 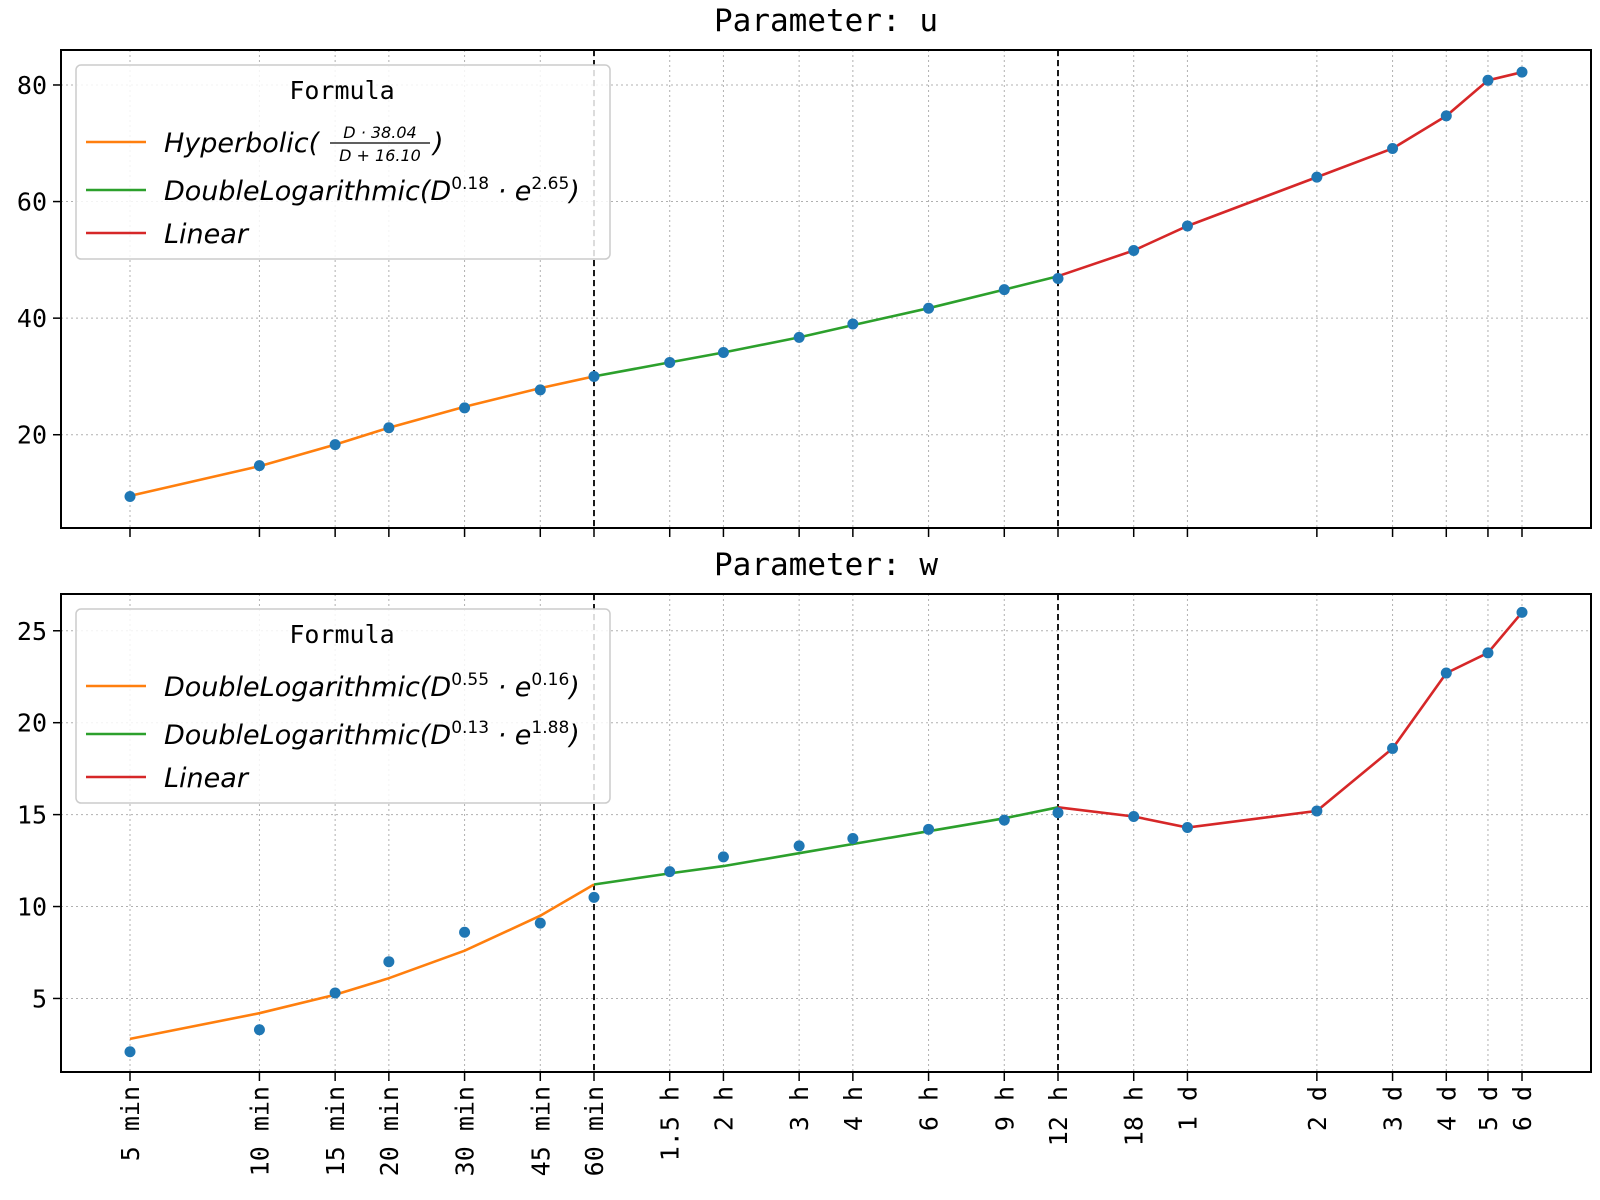 What do you see at coordinates (389, 1131) in the screenshot?
I see `x-tick-label: 20 min` at bounding box center [389, 1131].